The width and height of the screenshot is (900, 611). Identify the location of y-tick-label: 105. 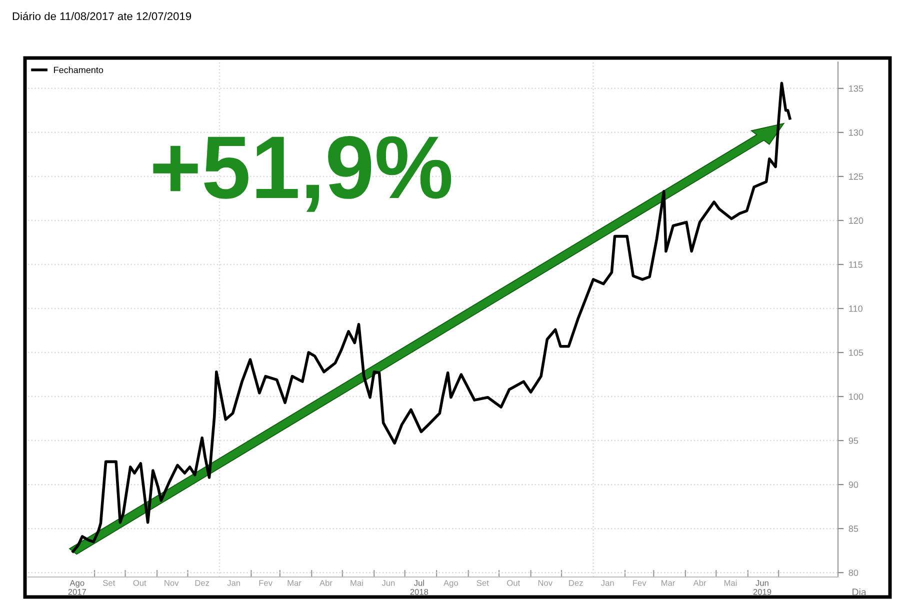
(856, 352).